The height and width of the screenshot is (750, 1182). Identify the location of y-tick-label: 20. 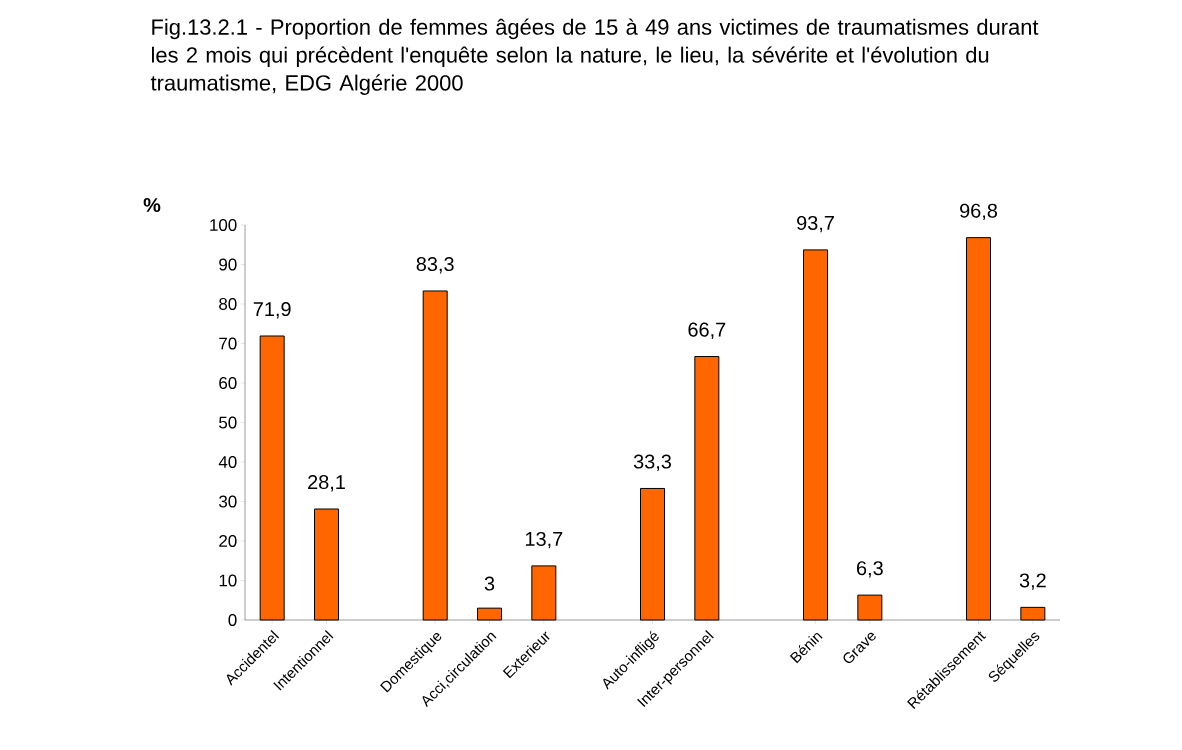
(228, 541).